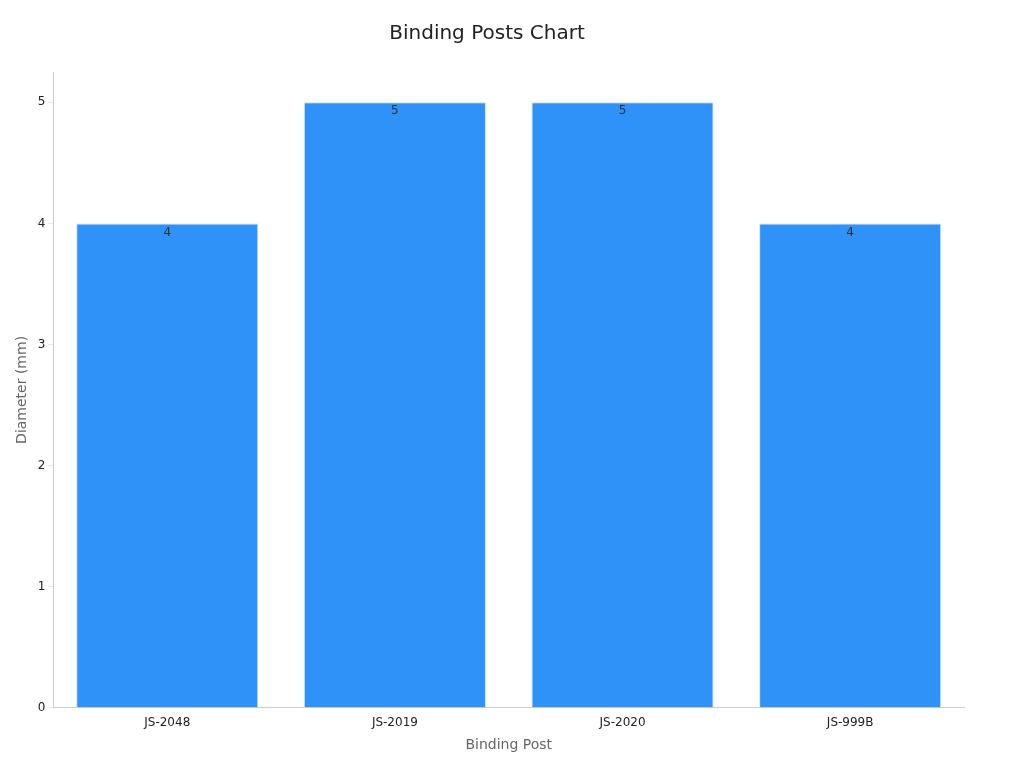 Image resolution: width=1024 pixels, height=768 pixels. Describe the element at coordinates (41, 222) in the screenshot. I see `y-tick-label: 4` at that location.